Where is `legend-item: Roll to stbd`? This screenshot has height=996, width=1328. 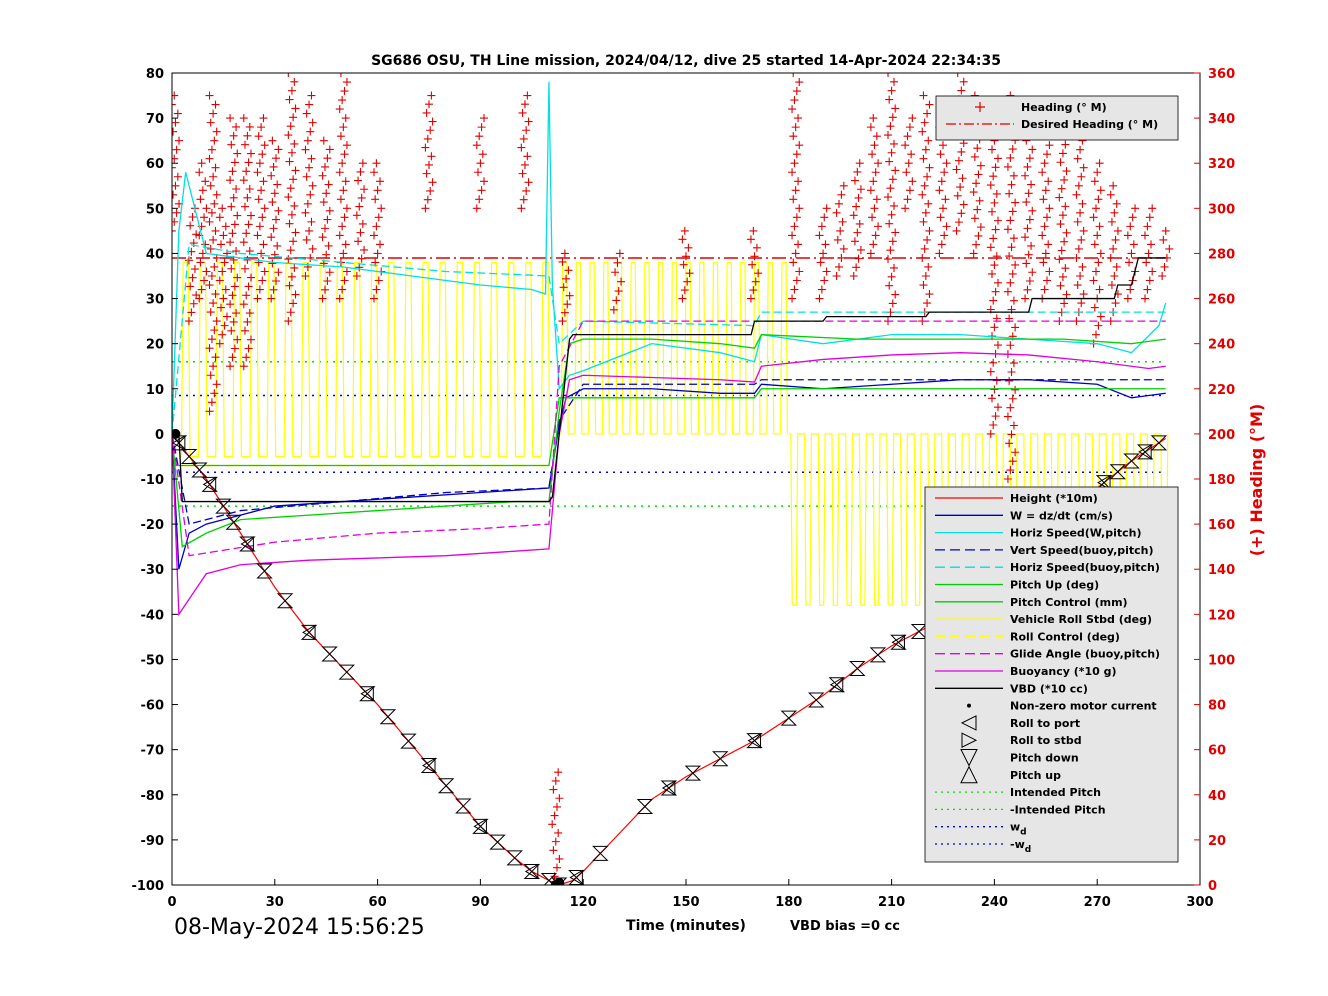
legend-item: Roll to stbd is located at coordinates (1021, 740).